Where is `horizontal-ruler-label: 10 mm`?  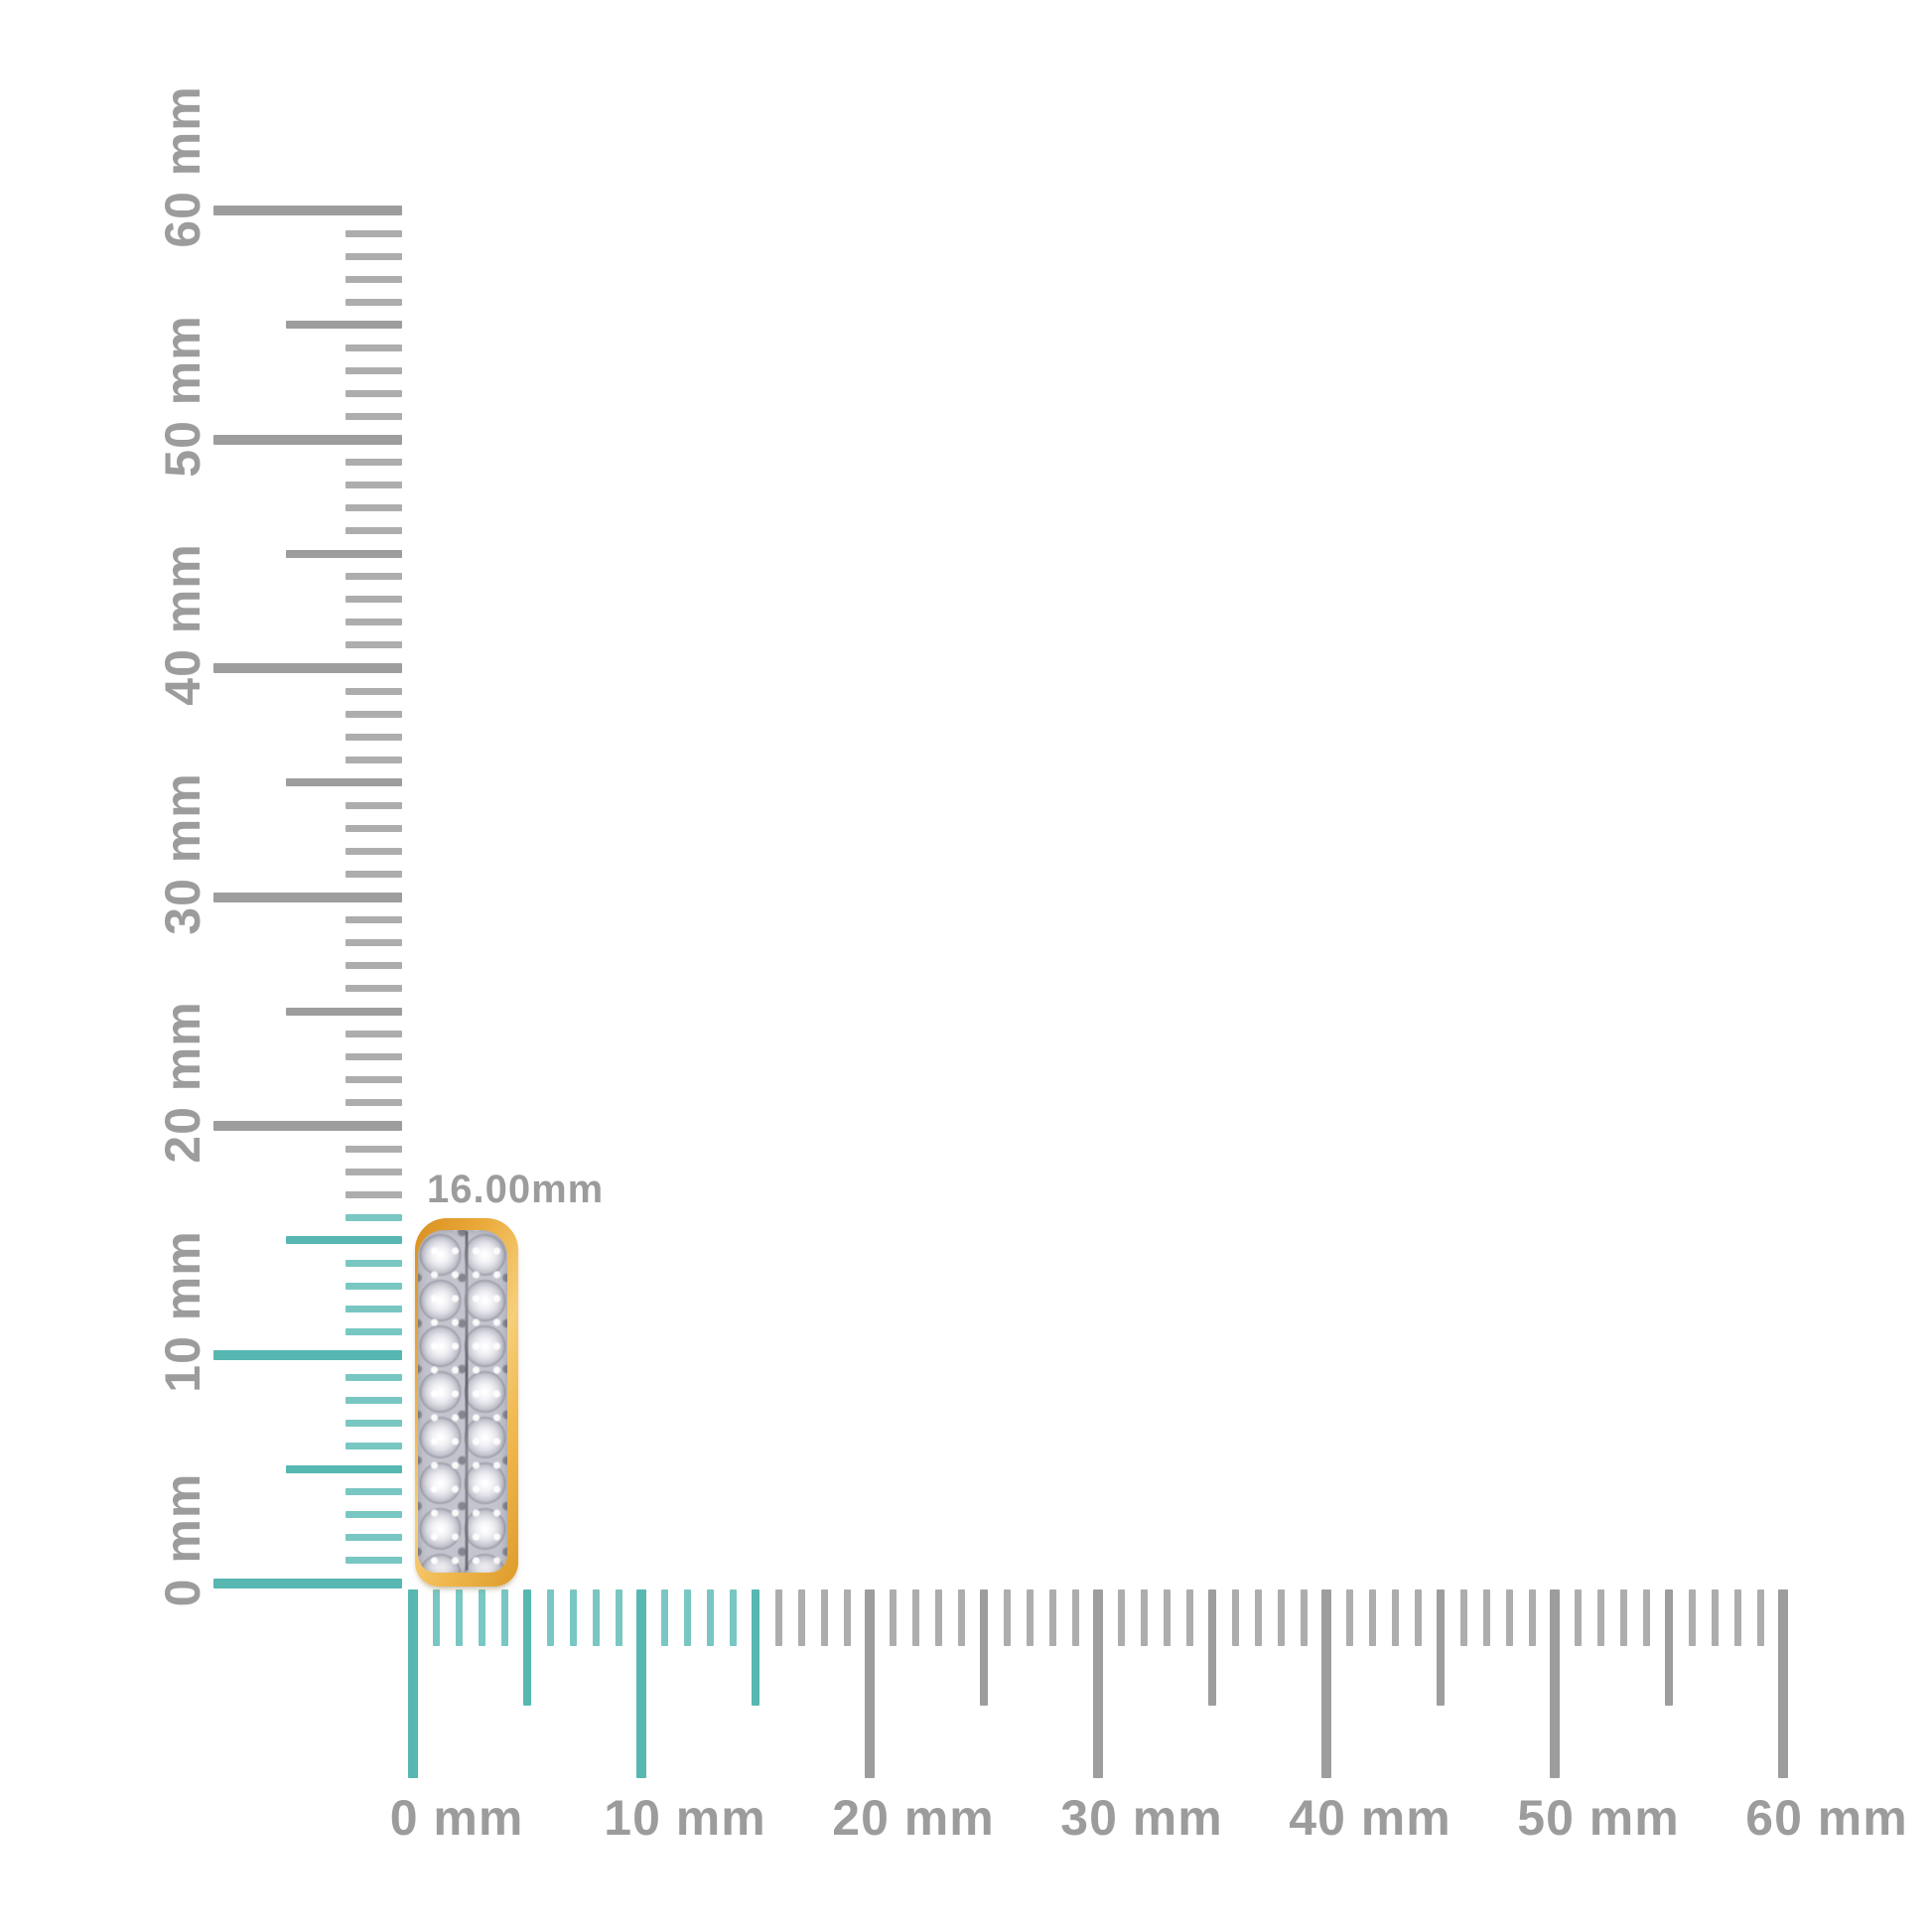
horizontal-ruler-label: 10 mm is located at coordinates (685, 1818).